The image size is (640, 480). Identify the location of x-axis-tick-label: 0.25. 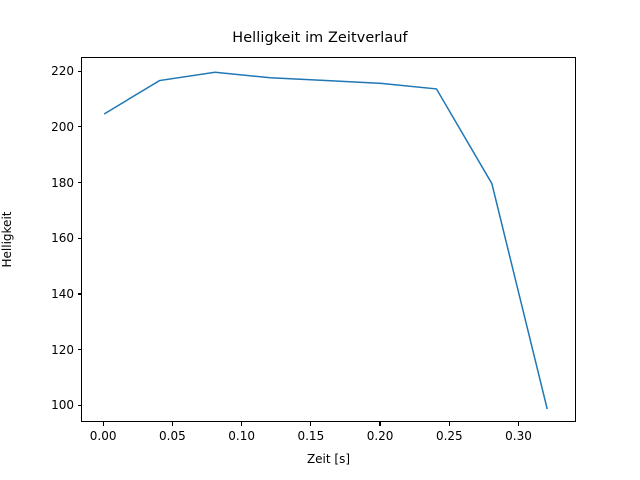
(449, 436).